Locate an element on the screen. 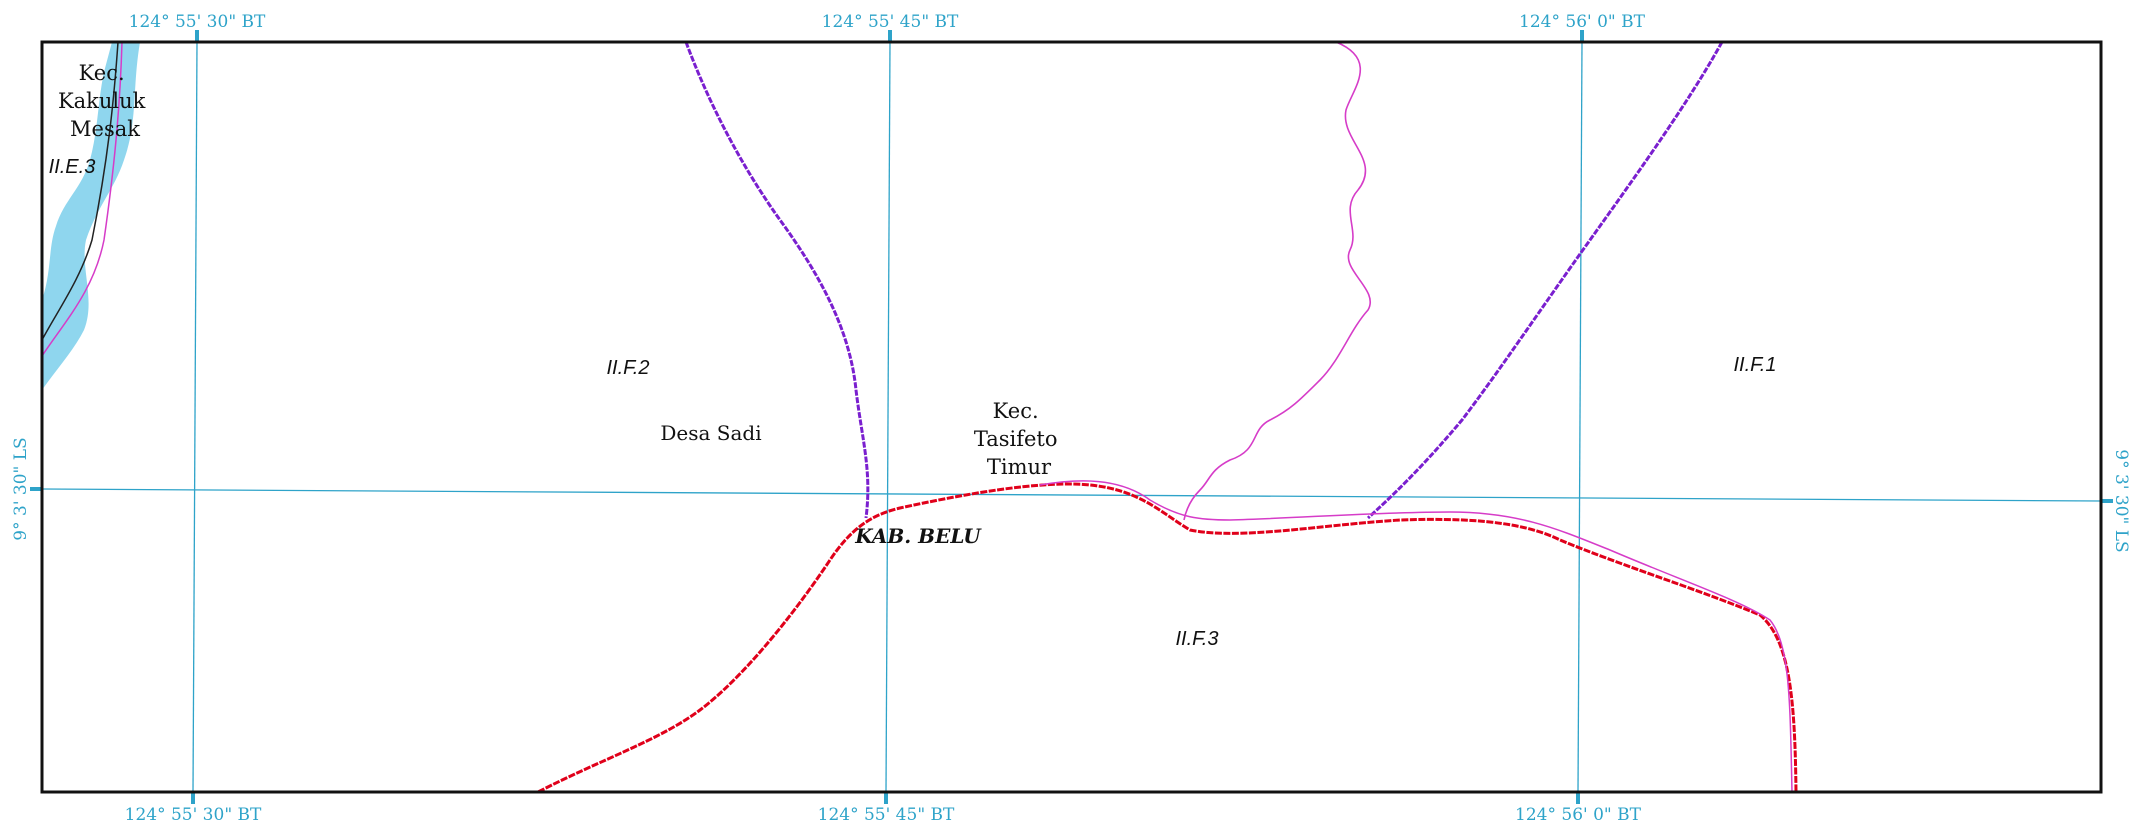 This screenshot has height=825, width=2131. code-if1: II.F.1 is located at coordinates (1755, 365).